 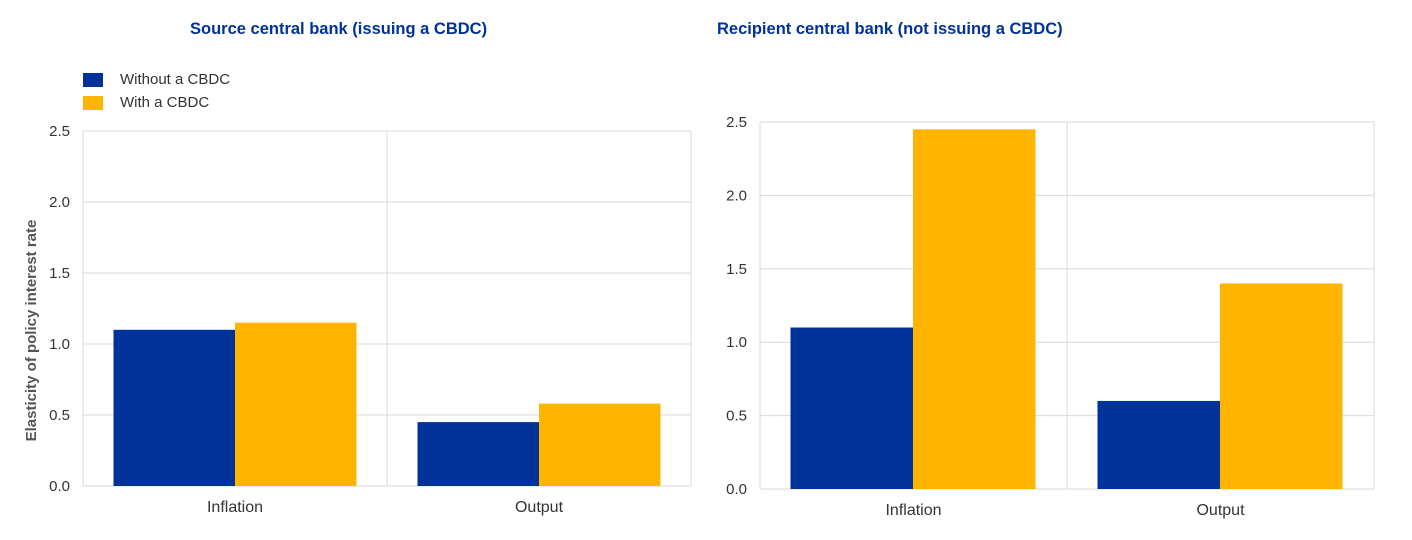 I want to click on chart-title: Source central bank (issuing a CBDC), so click(x=339, y=29).